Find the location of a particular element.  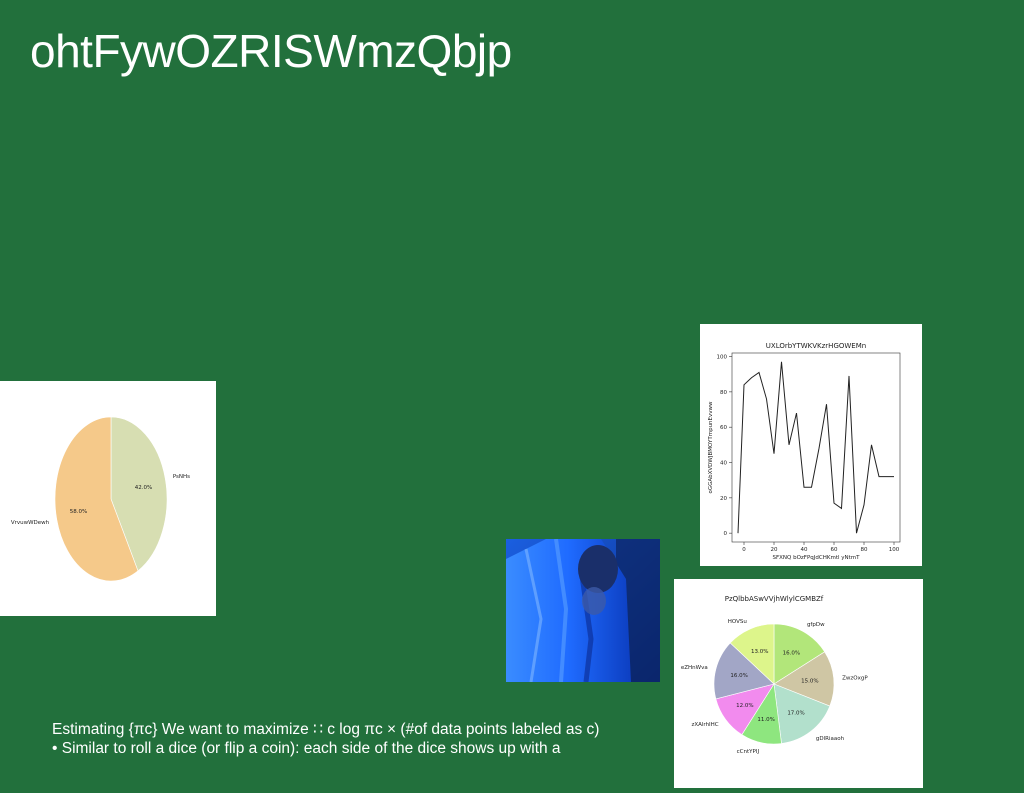

pie-pct-label: 17.0% is located at coordinates (795, 713).